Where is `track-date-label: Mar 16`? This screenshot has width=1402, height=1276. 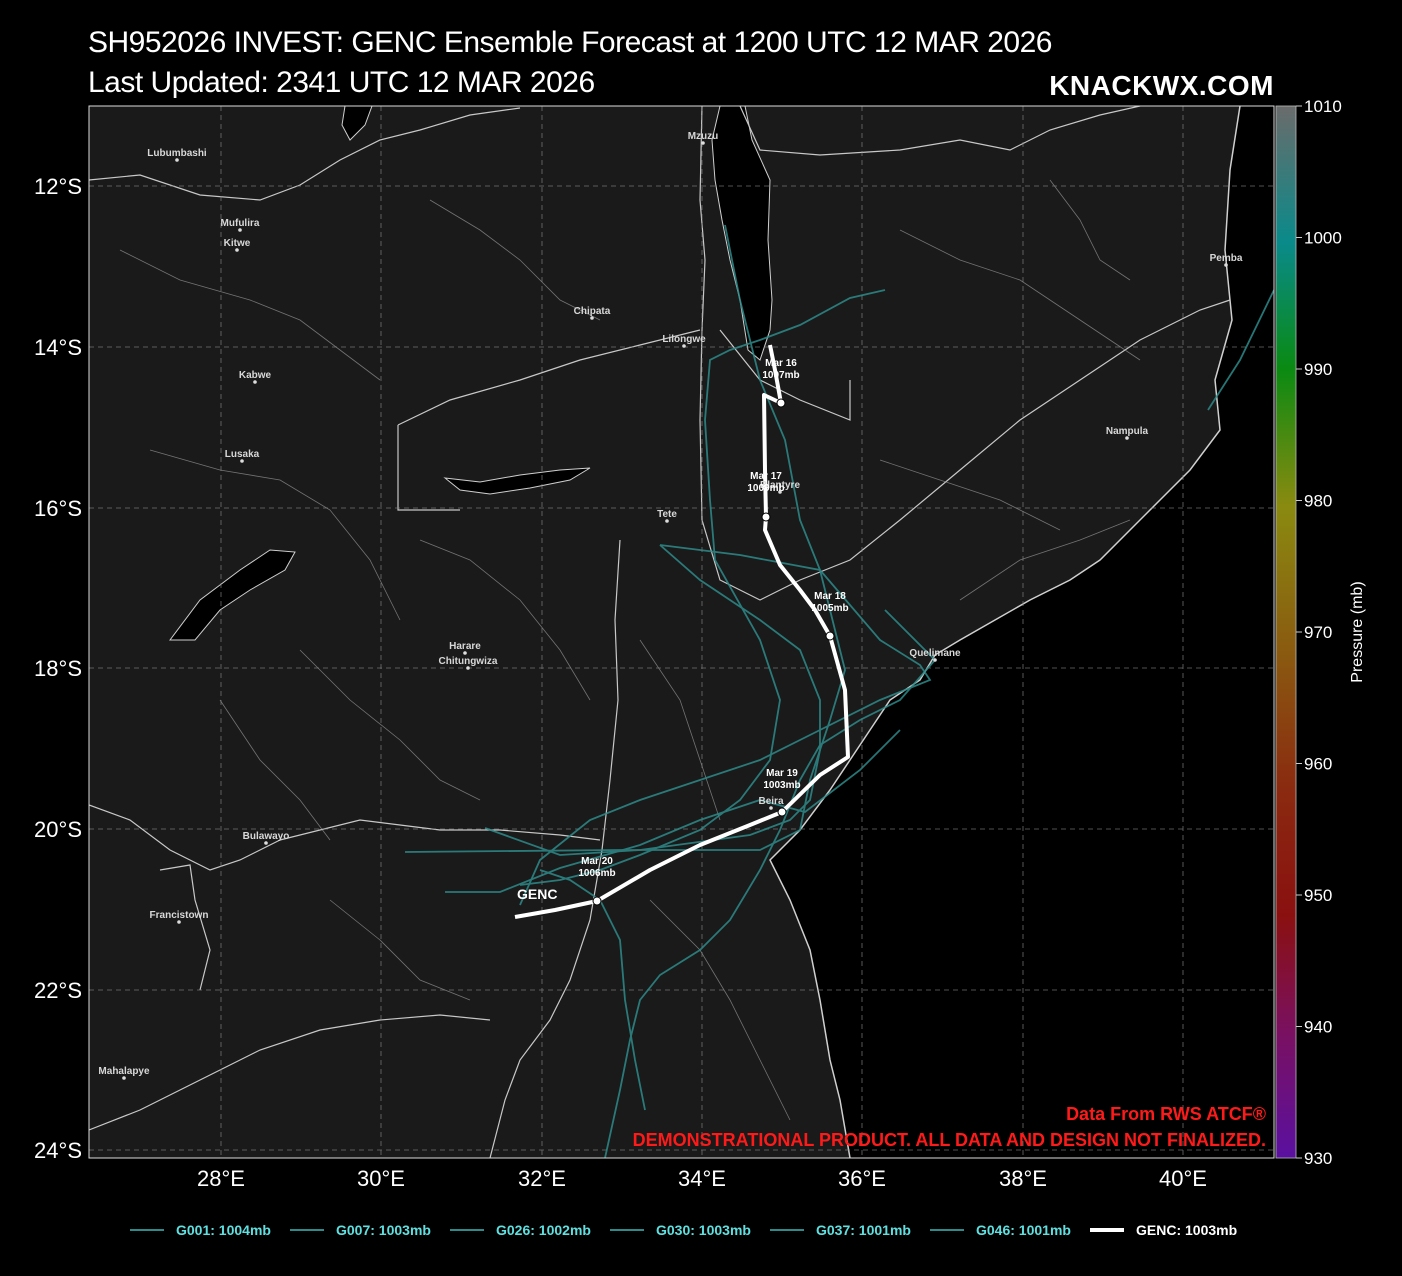 track-date-label: Mar 16 is located at coordinates (781, 363).